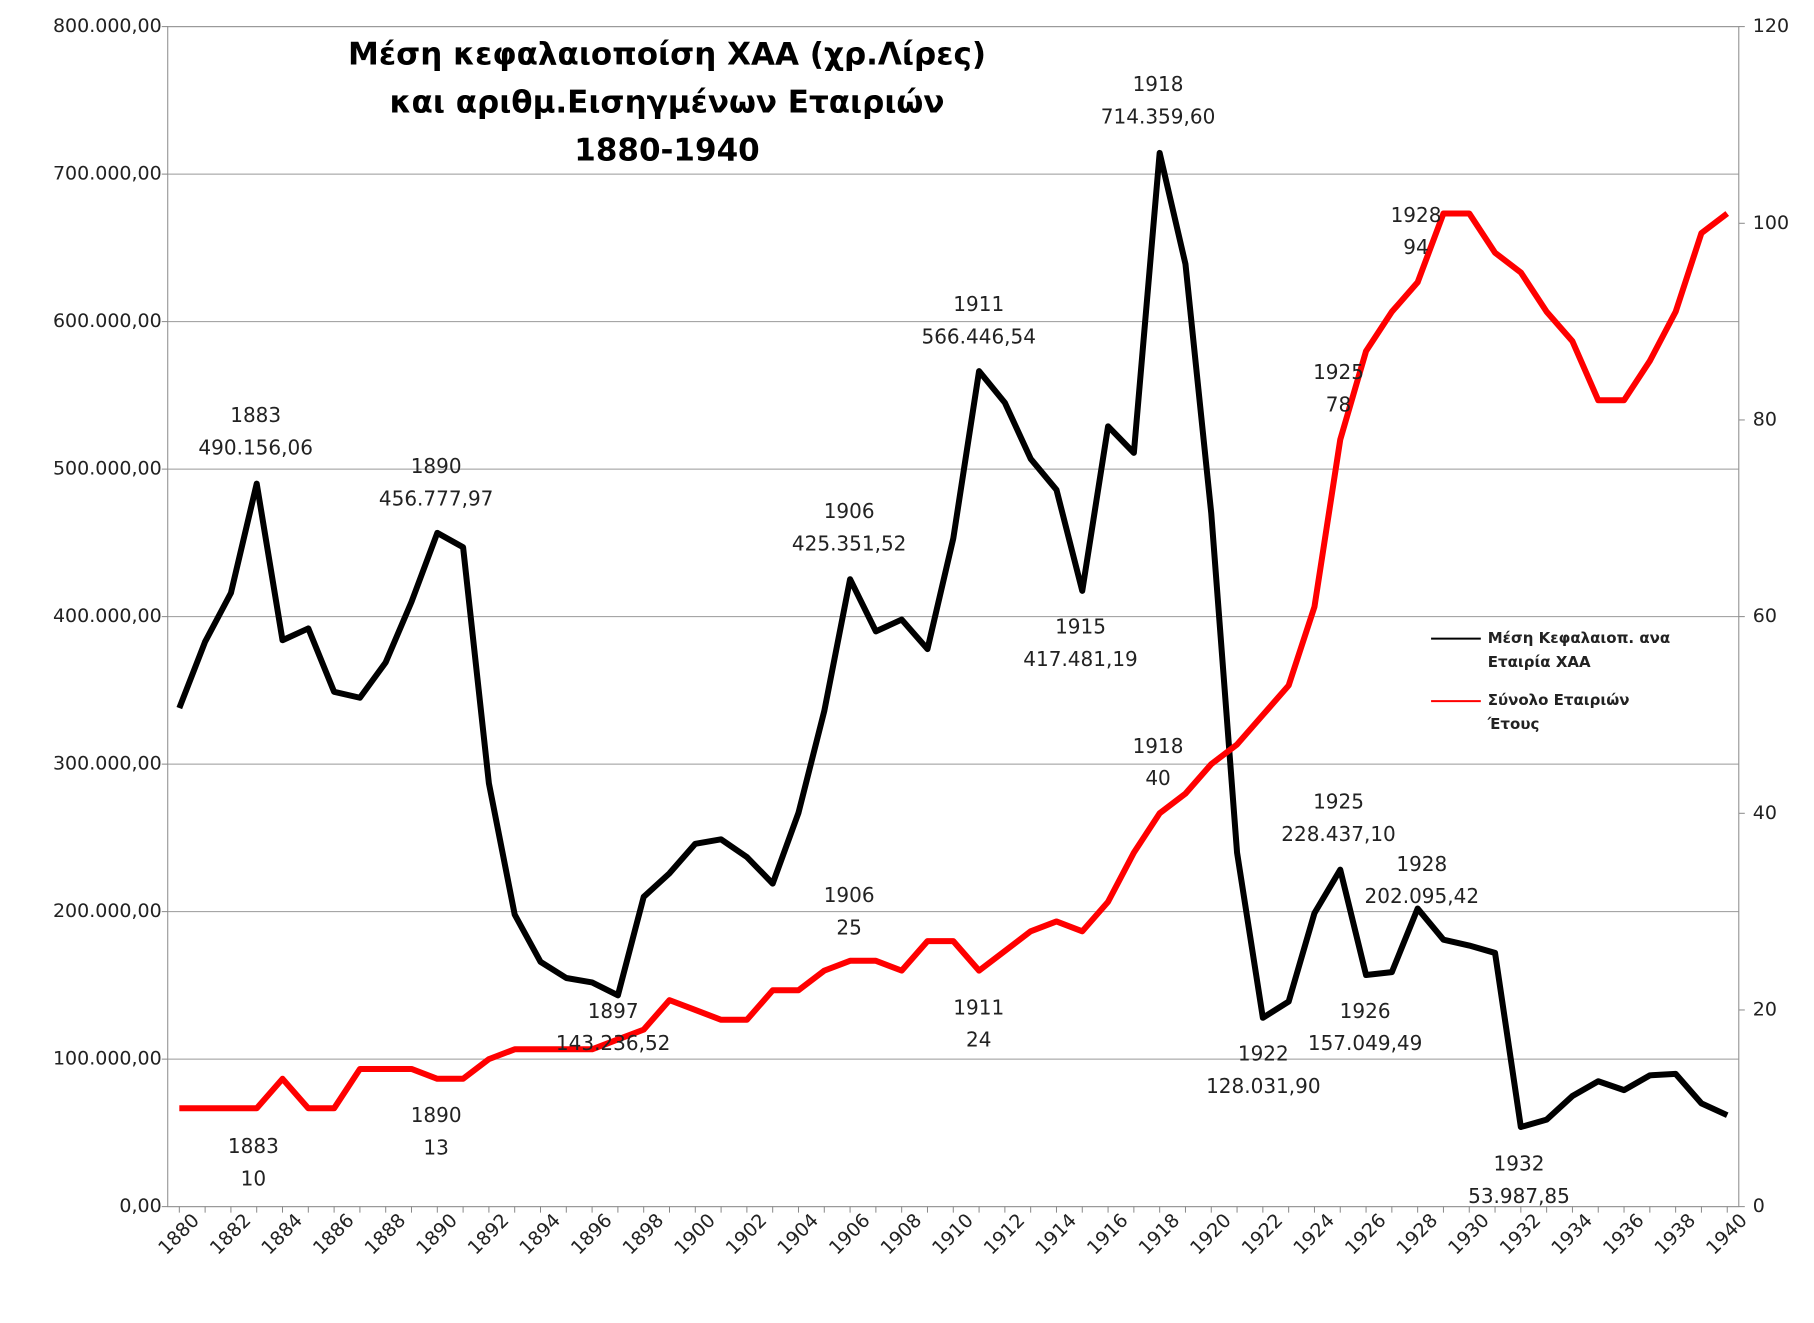  I want to click on x-tick-label: 1932, so click(1521, 1234).